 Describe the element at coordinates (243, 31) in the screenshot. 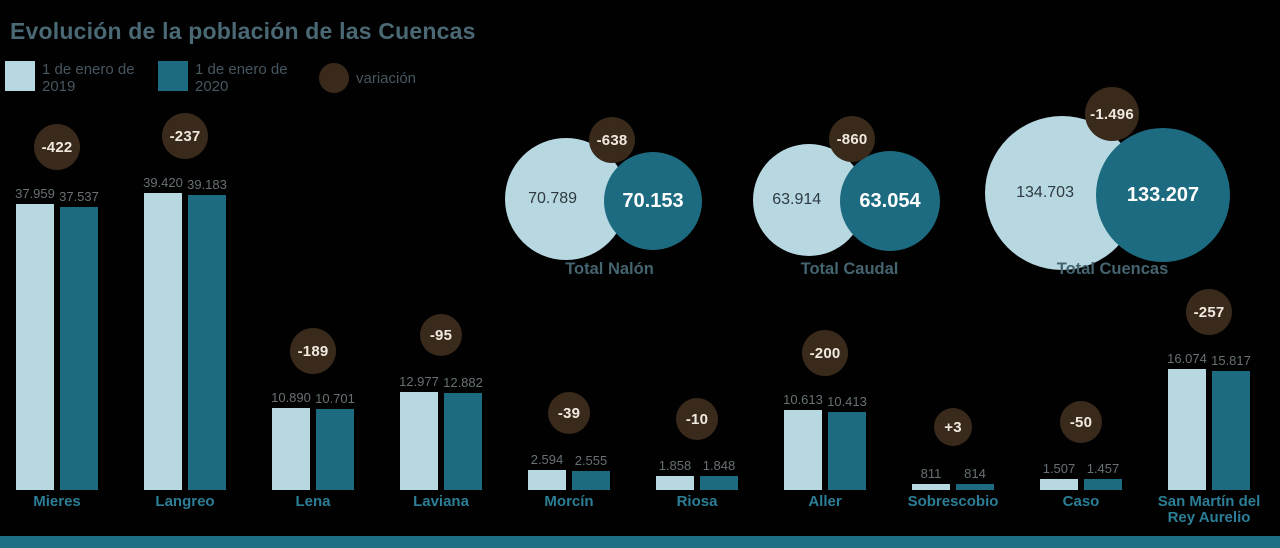

I see `chart-title: Evolución de la población de las Cuencas` at that location.